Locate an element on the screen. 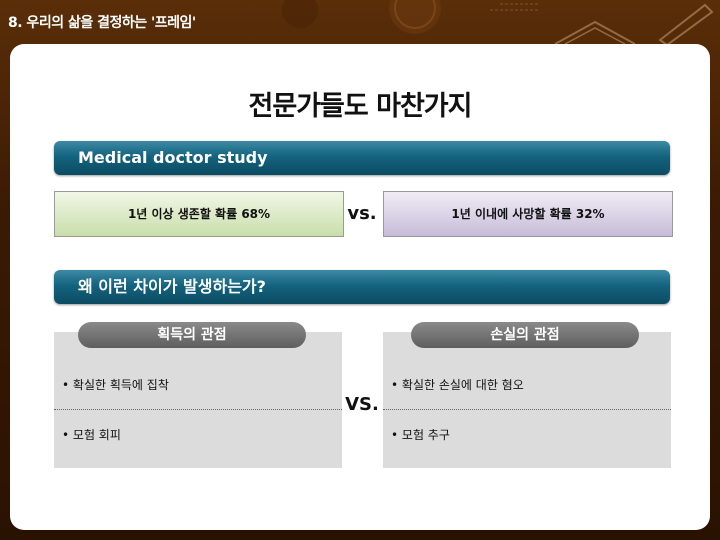 Image resolution: width=720 pixels, height=540 pixels. gain-item-1: 확실한 획득에 집착 is located at coordinates (121, 385).